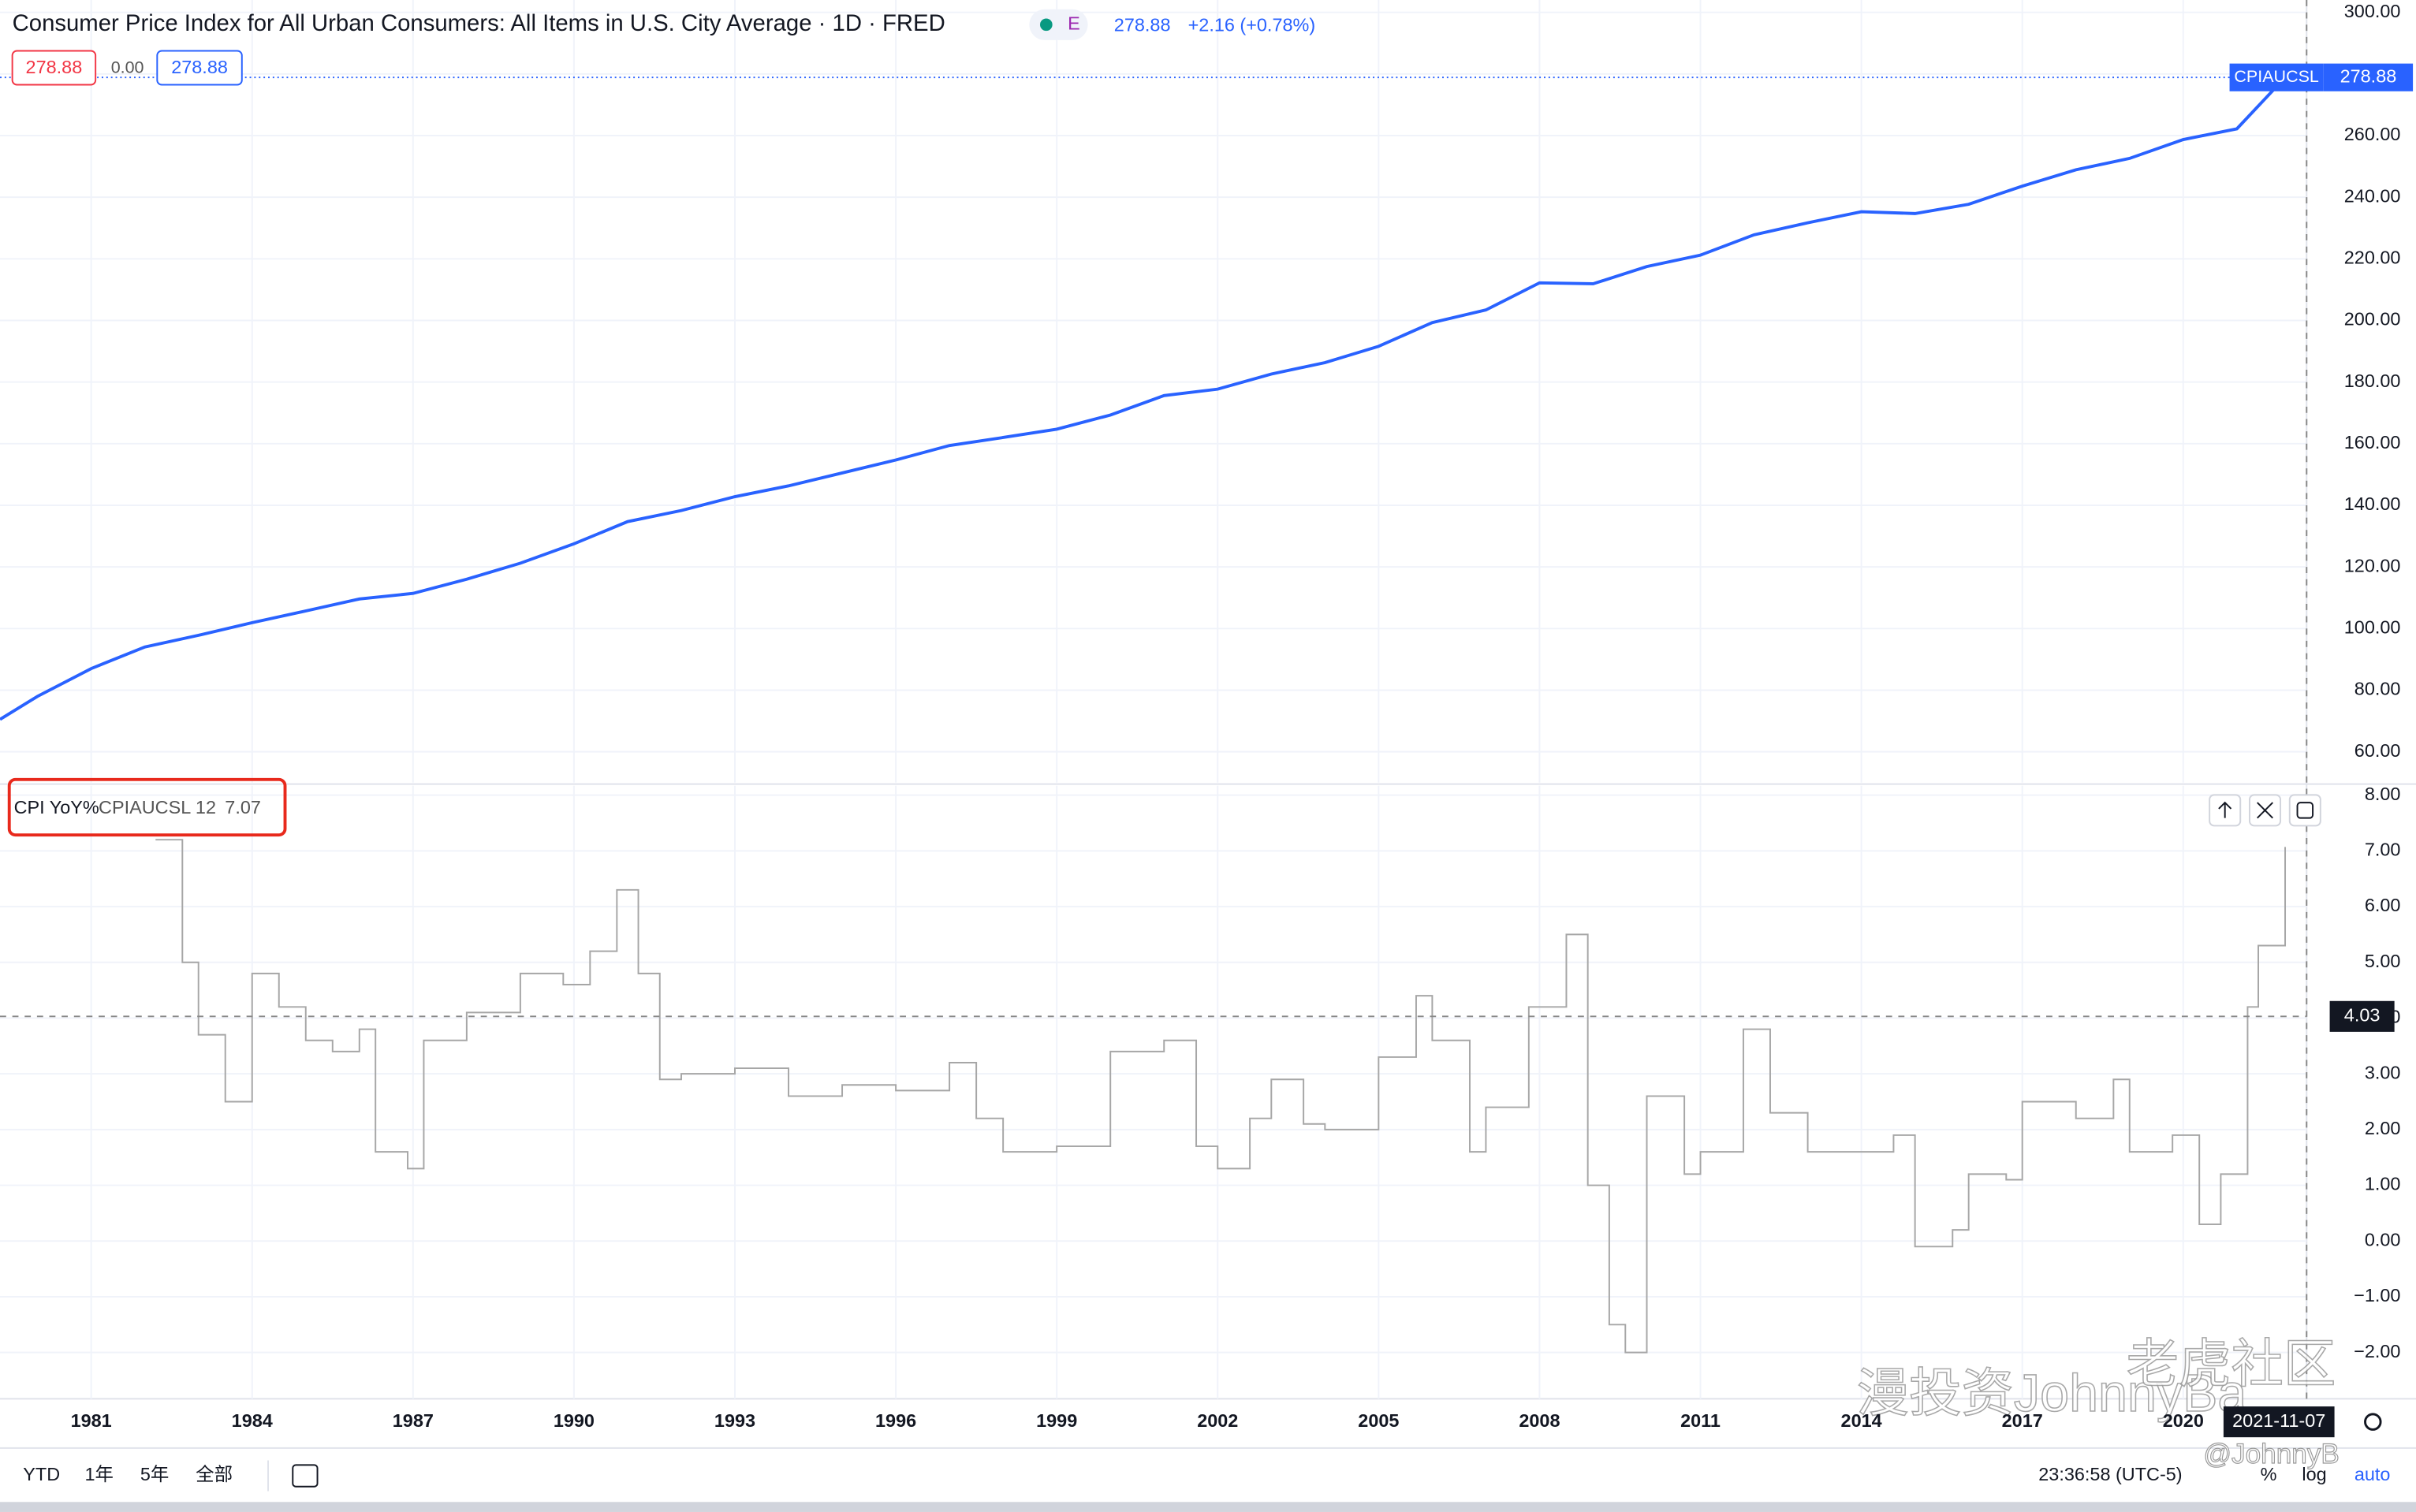 This screenshot has width=2416, height=1512. What do you see at coordinates (1700, 1421) in the screenshot?
I see `x-tick-label: 2011` at bounding box center [1700, 1421].